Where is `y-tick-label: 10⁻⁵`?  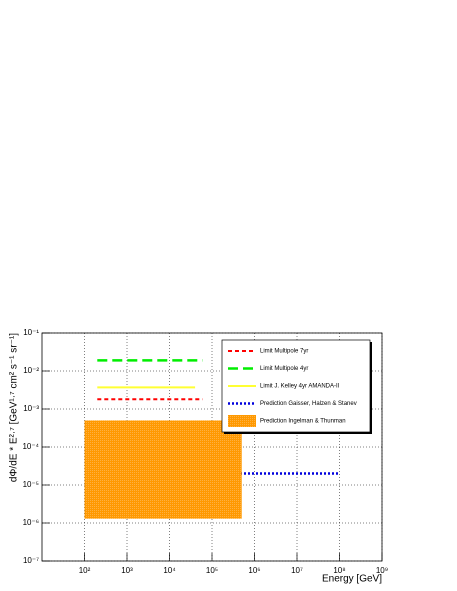
y-tick-label: 10⁻⁵ is located at coordinates (31, 484).